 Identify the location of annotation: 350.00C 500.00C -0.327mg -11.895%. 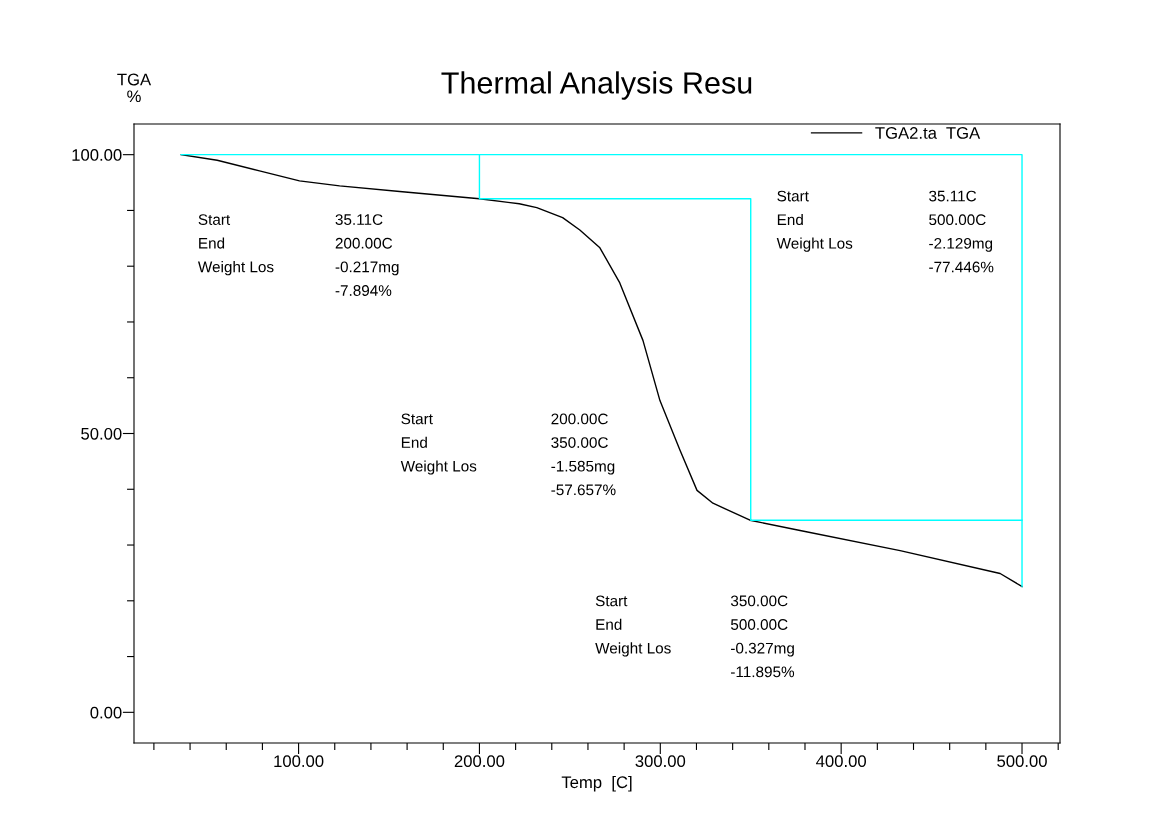
(762, 636).